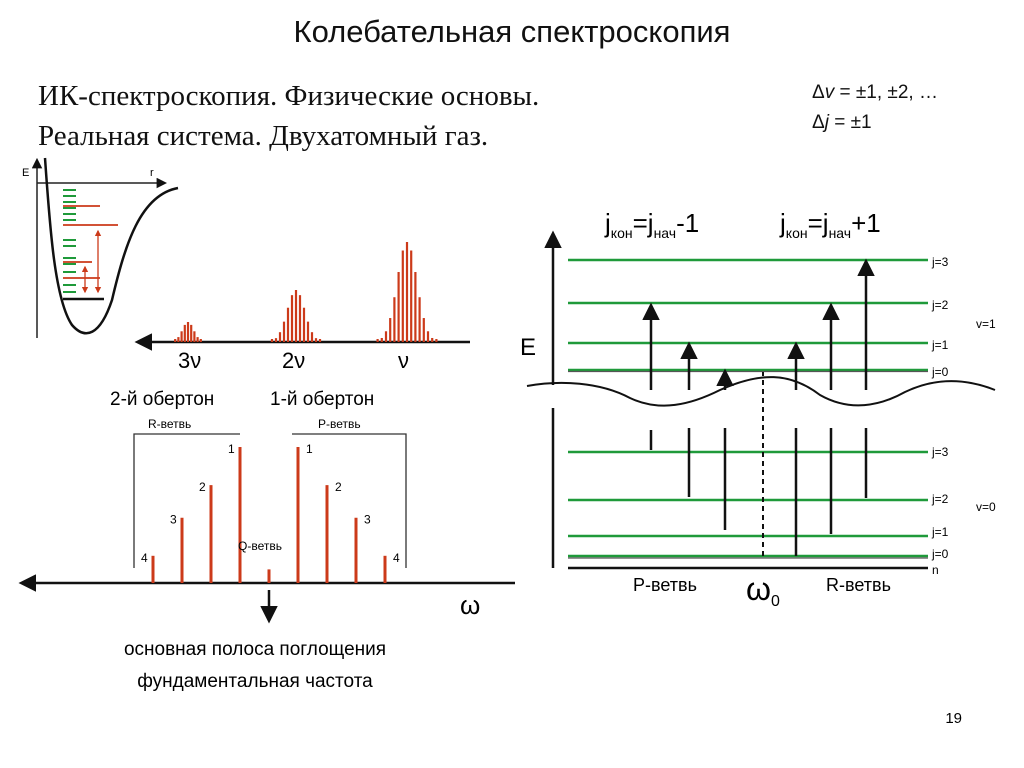 The height and width of the screenshot is (768, 1024). I want to click on second-overtone-label: 2-й обертон, so click(162, 399).